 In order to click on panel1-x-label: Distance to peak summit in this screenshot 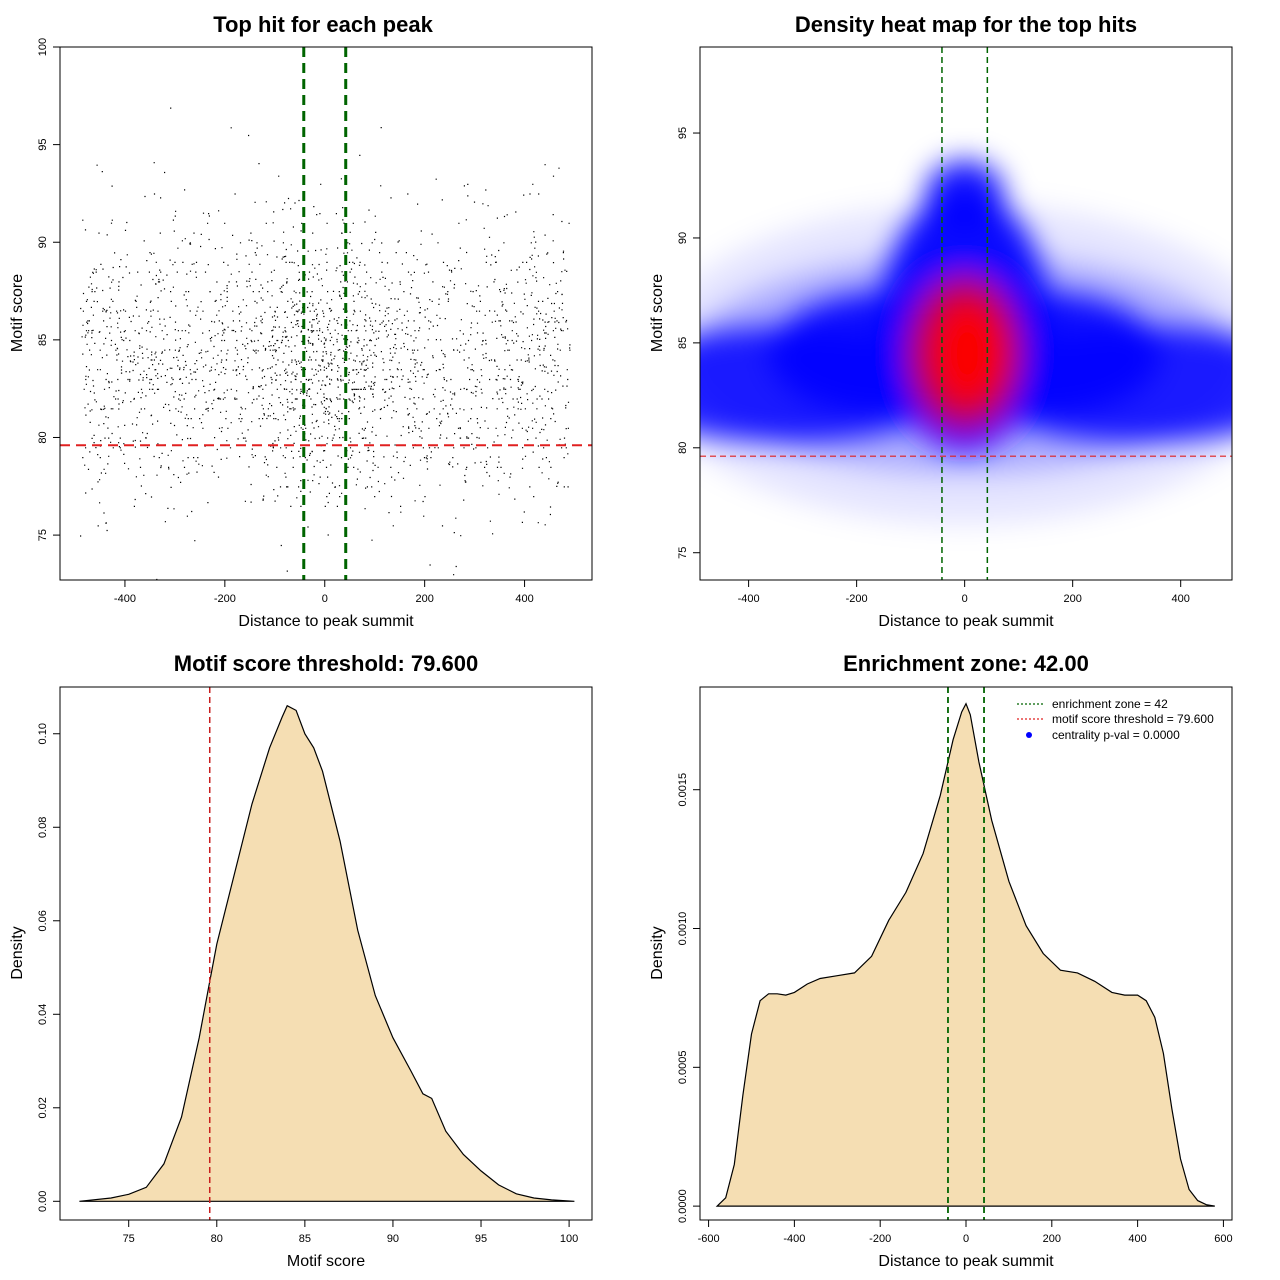, I will do `click(326, 621)`.